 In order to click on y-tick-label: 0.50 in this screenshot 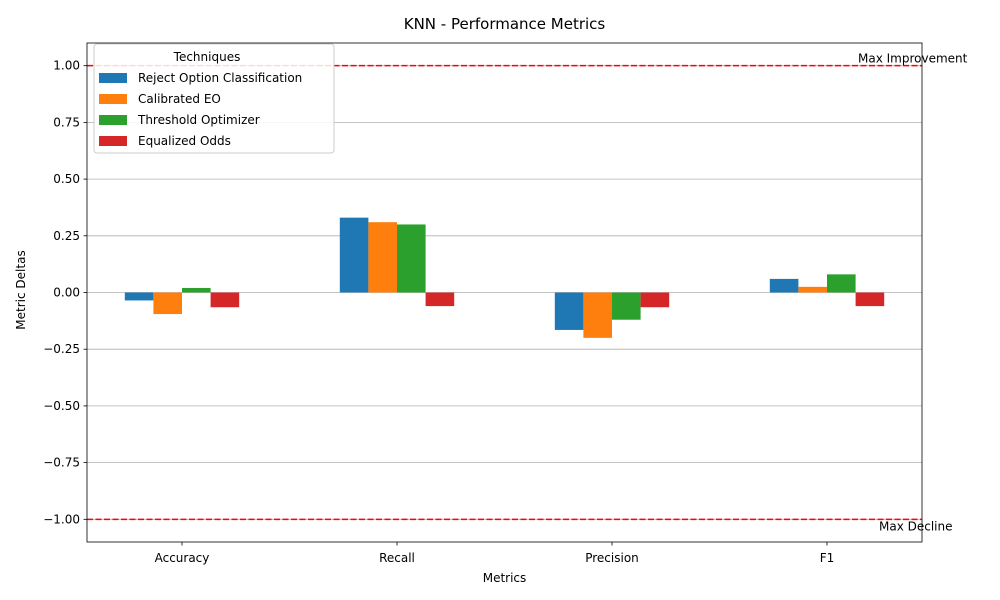, I will do `click(66, 179)`.